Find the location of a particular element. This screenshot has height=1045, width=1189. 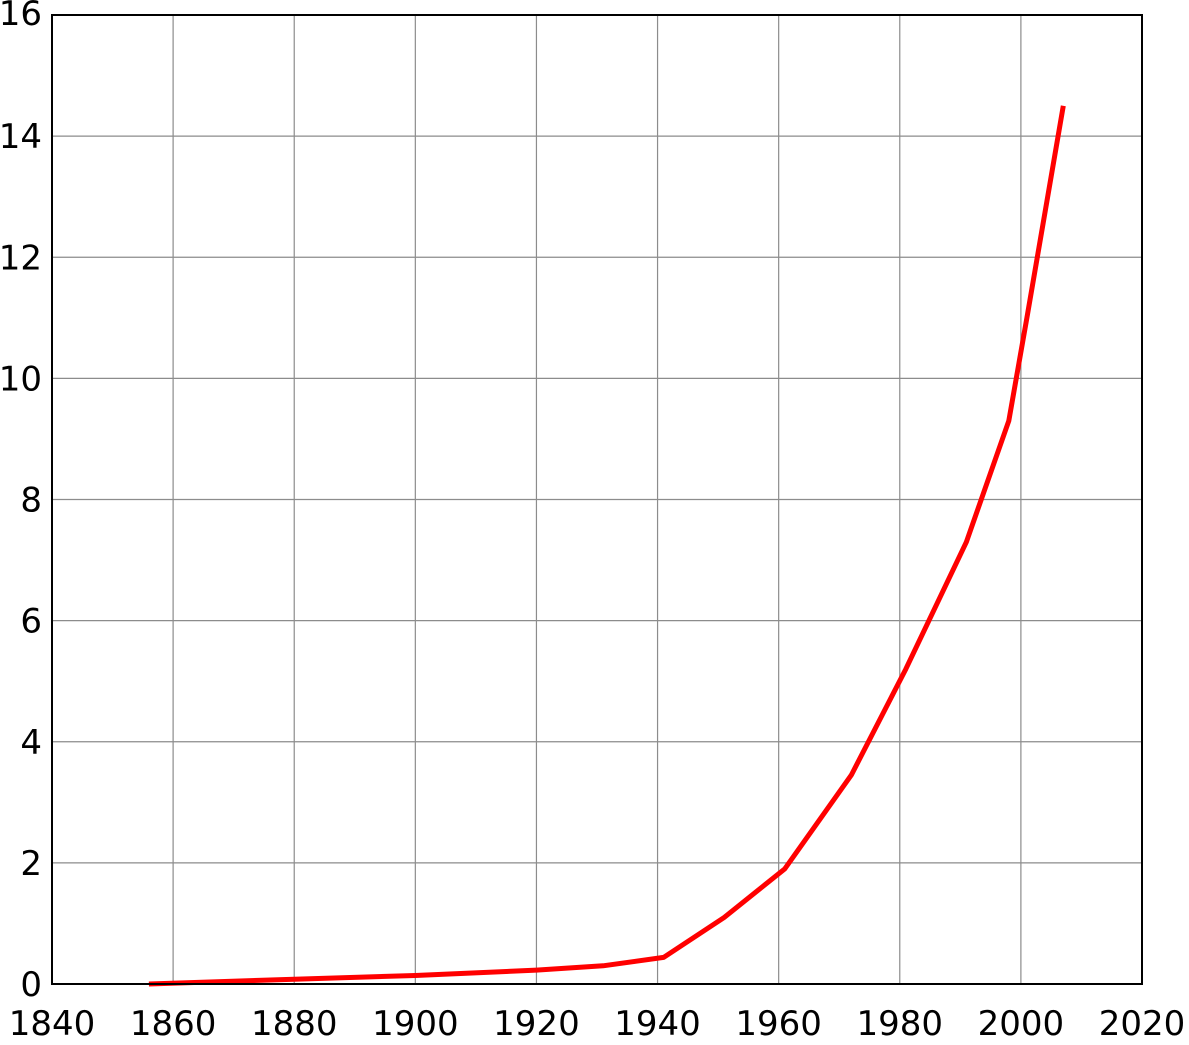

y-tick-label: 8 is located at coordinates (31, 501).